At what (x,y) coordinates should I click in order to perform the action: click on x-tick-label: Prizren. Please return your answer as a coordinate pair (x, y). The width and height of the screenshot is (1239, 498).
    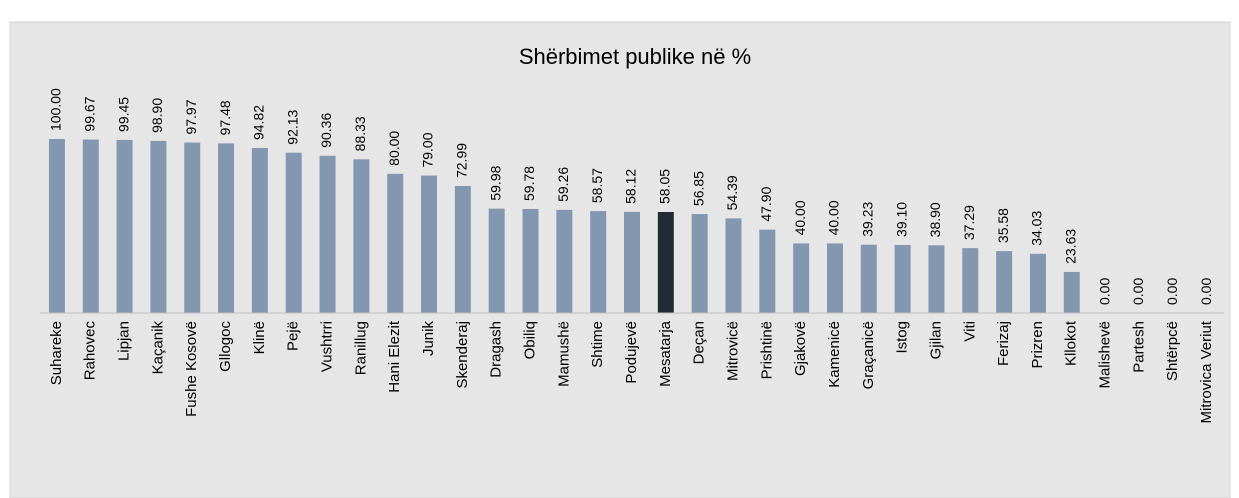
    Looking at the image, I should click on (1037, 345).